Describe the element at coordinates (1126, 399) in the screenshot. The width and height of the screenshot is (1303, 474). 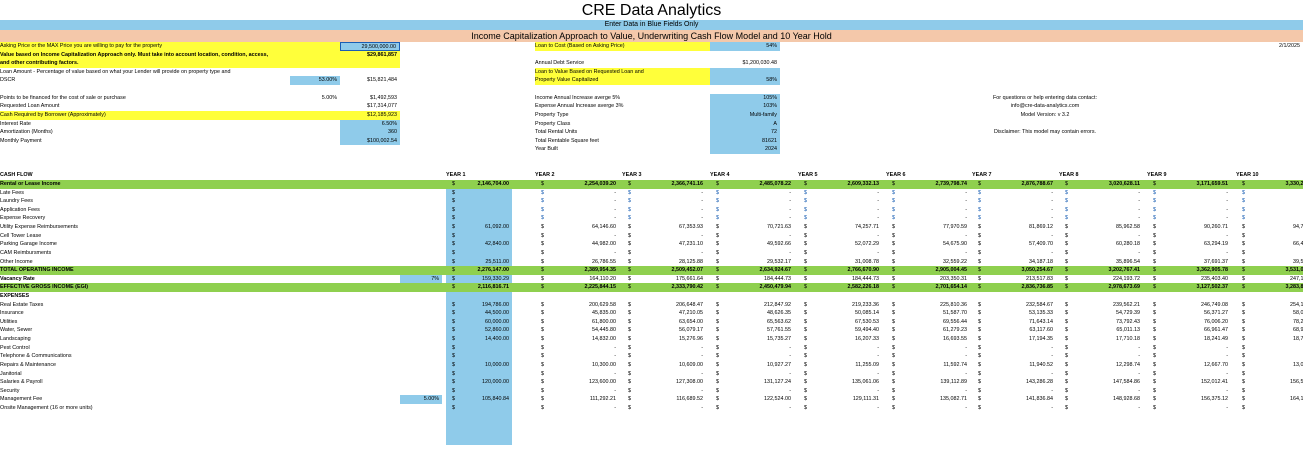
I see `year-value: 148,928.68` at that location.